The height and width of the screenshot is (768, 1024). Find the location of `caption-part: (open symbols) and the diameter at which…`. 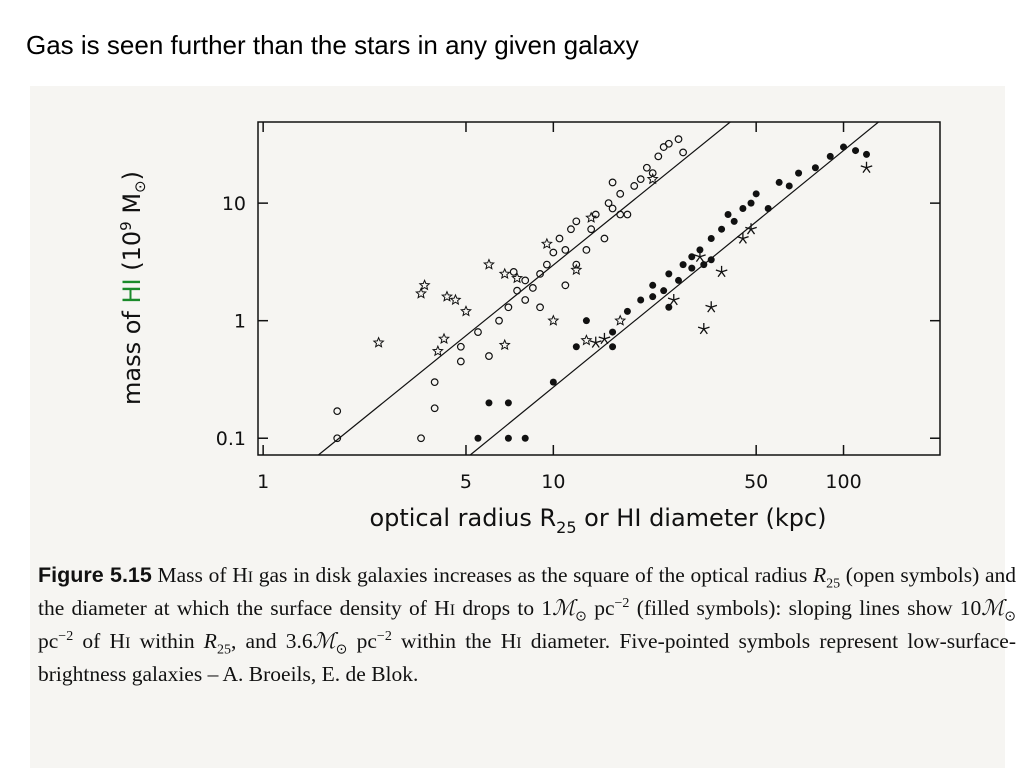

caption-part: (open symbols) and the diameter at which… is located at coordinates (527, 591).